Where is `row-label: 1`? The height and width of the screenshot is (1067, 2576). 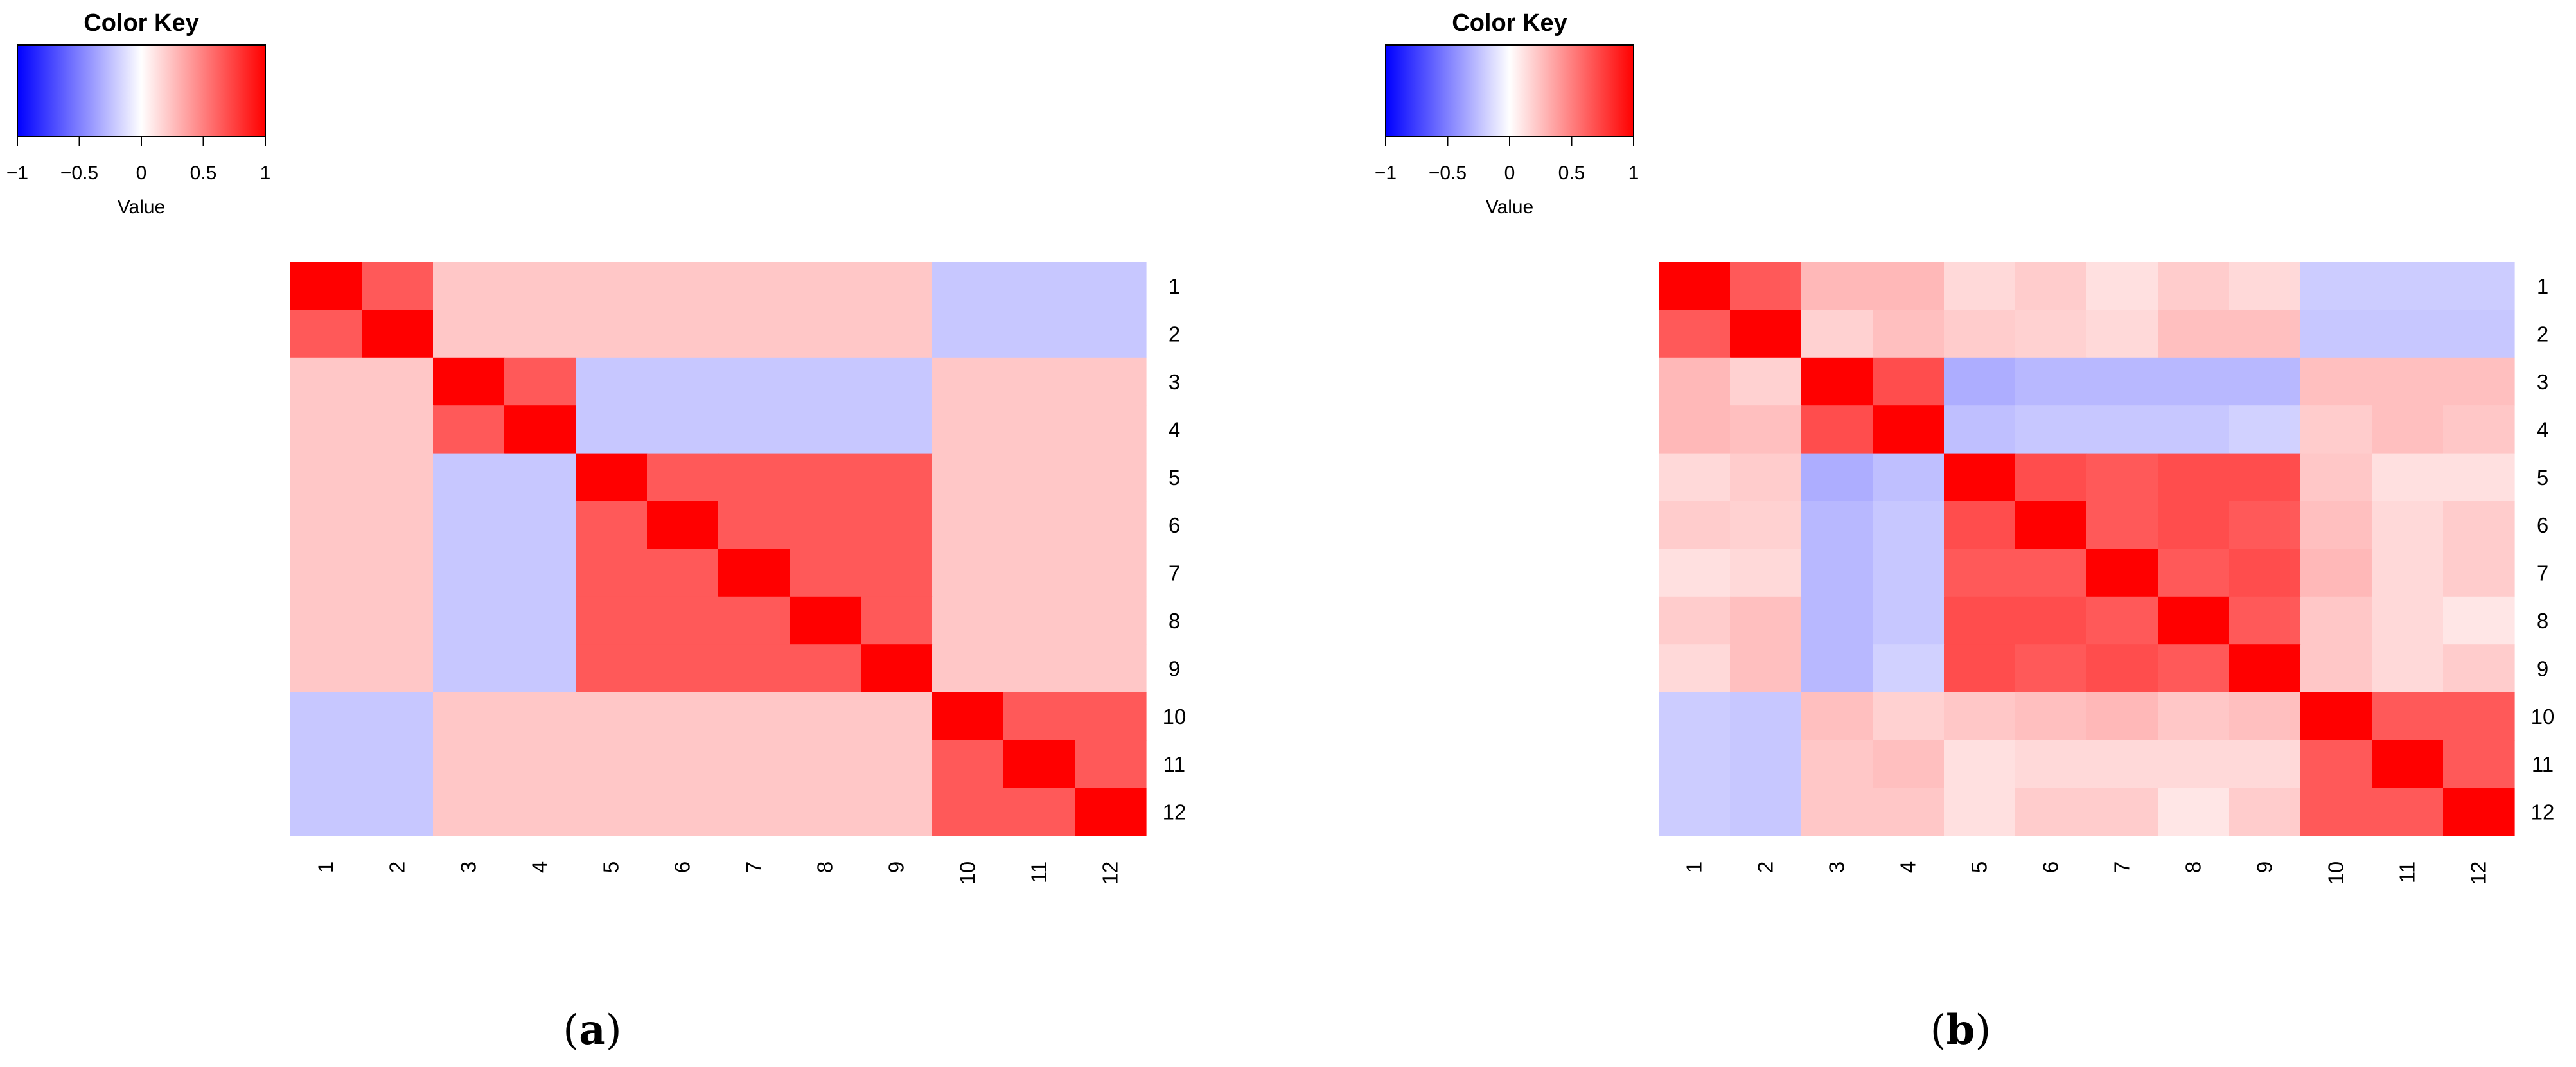
row-label: 1 is located at coordinates (1174, 286).